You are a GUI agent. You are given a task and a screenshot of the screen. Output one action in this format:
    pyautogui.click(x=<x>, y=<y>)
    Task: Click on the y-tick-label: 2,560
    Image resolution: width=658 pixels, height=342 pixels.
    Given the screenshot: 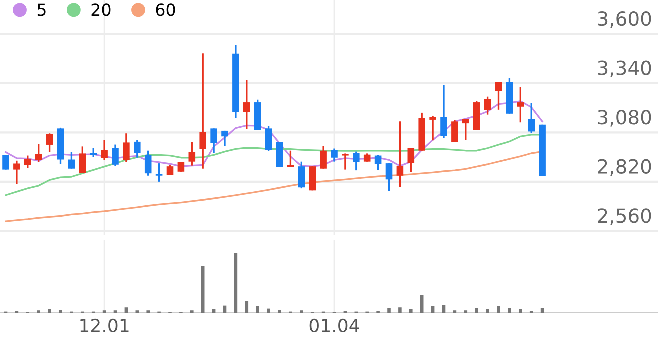 What is the action you would take?
    pyautogui.click(x=625, y=217)
    